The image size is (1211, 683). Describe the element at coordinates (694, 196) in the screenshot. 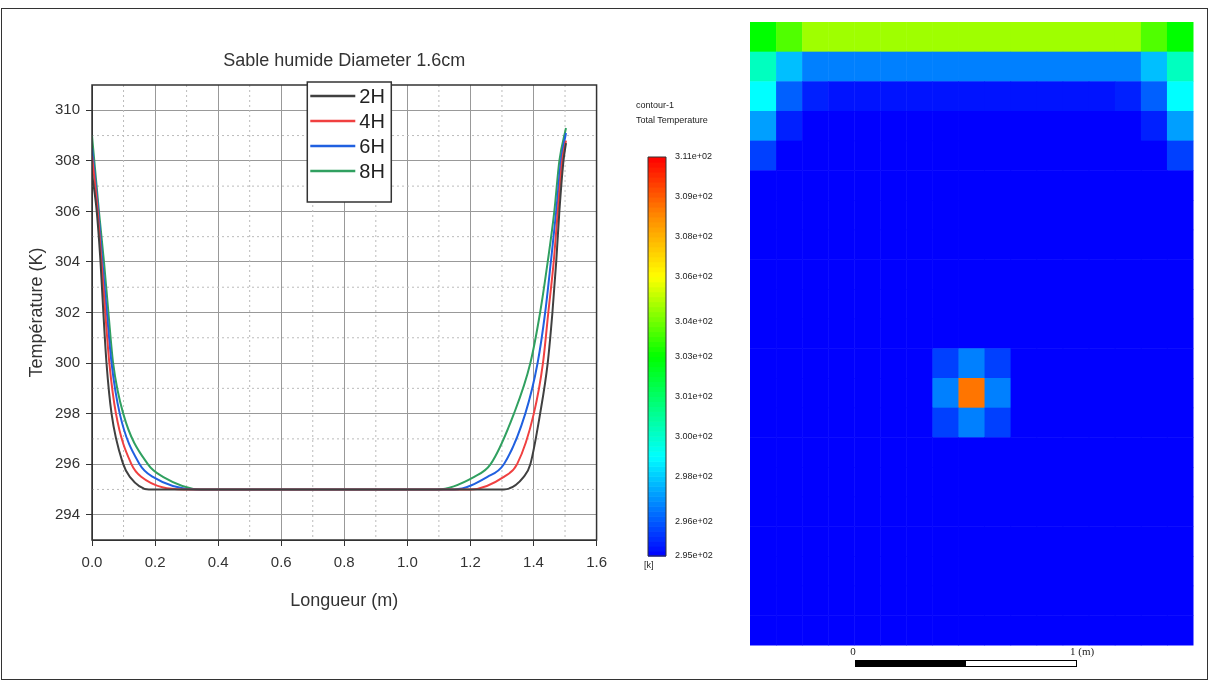

I see `color-bar-label: 3.09e+02` at that location.